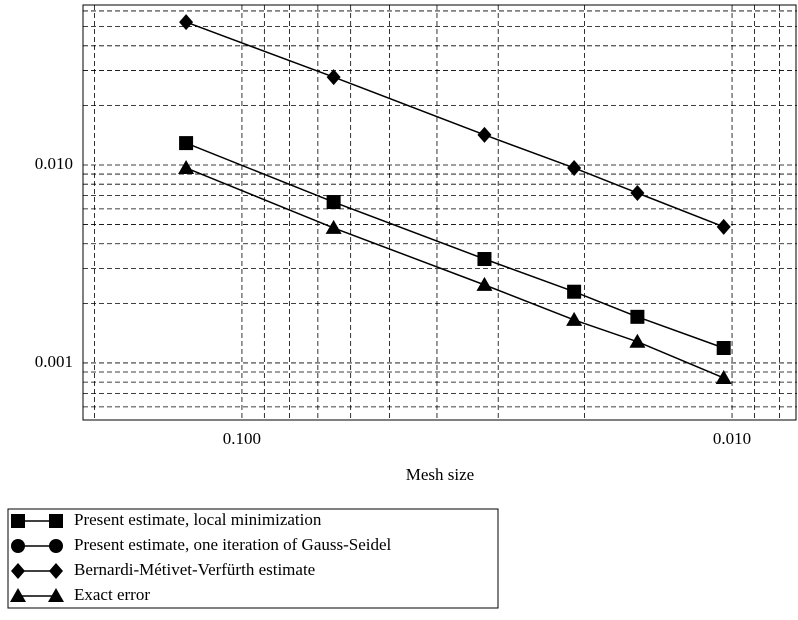 This screenshot has height=620, width=798. I want to click on legend-label: Exact error, so click(112, 594).